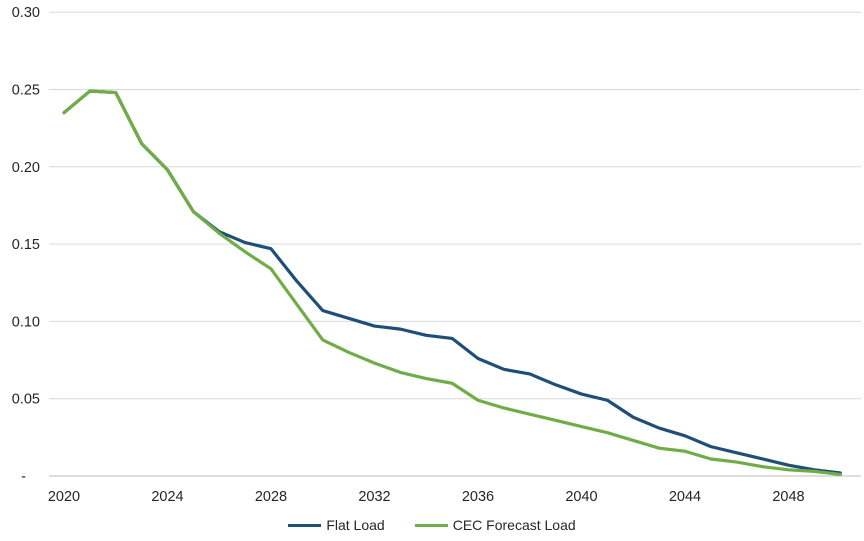 This screenshot has height=541, width=864. Describe the element at coordinates (167, 497) in the screenshot. I see `x-axis-label: 2024` at that location.